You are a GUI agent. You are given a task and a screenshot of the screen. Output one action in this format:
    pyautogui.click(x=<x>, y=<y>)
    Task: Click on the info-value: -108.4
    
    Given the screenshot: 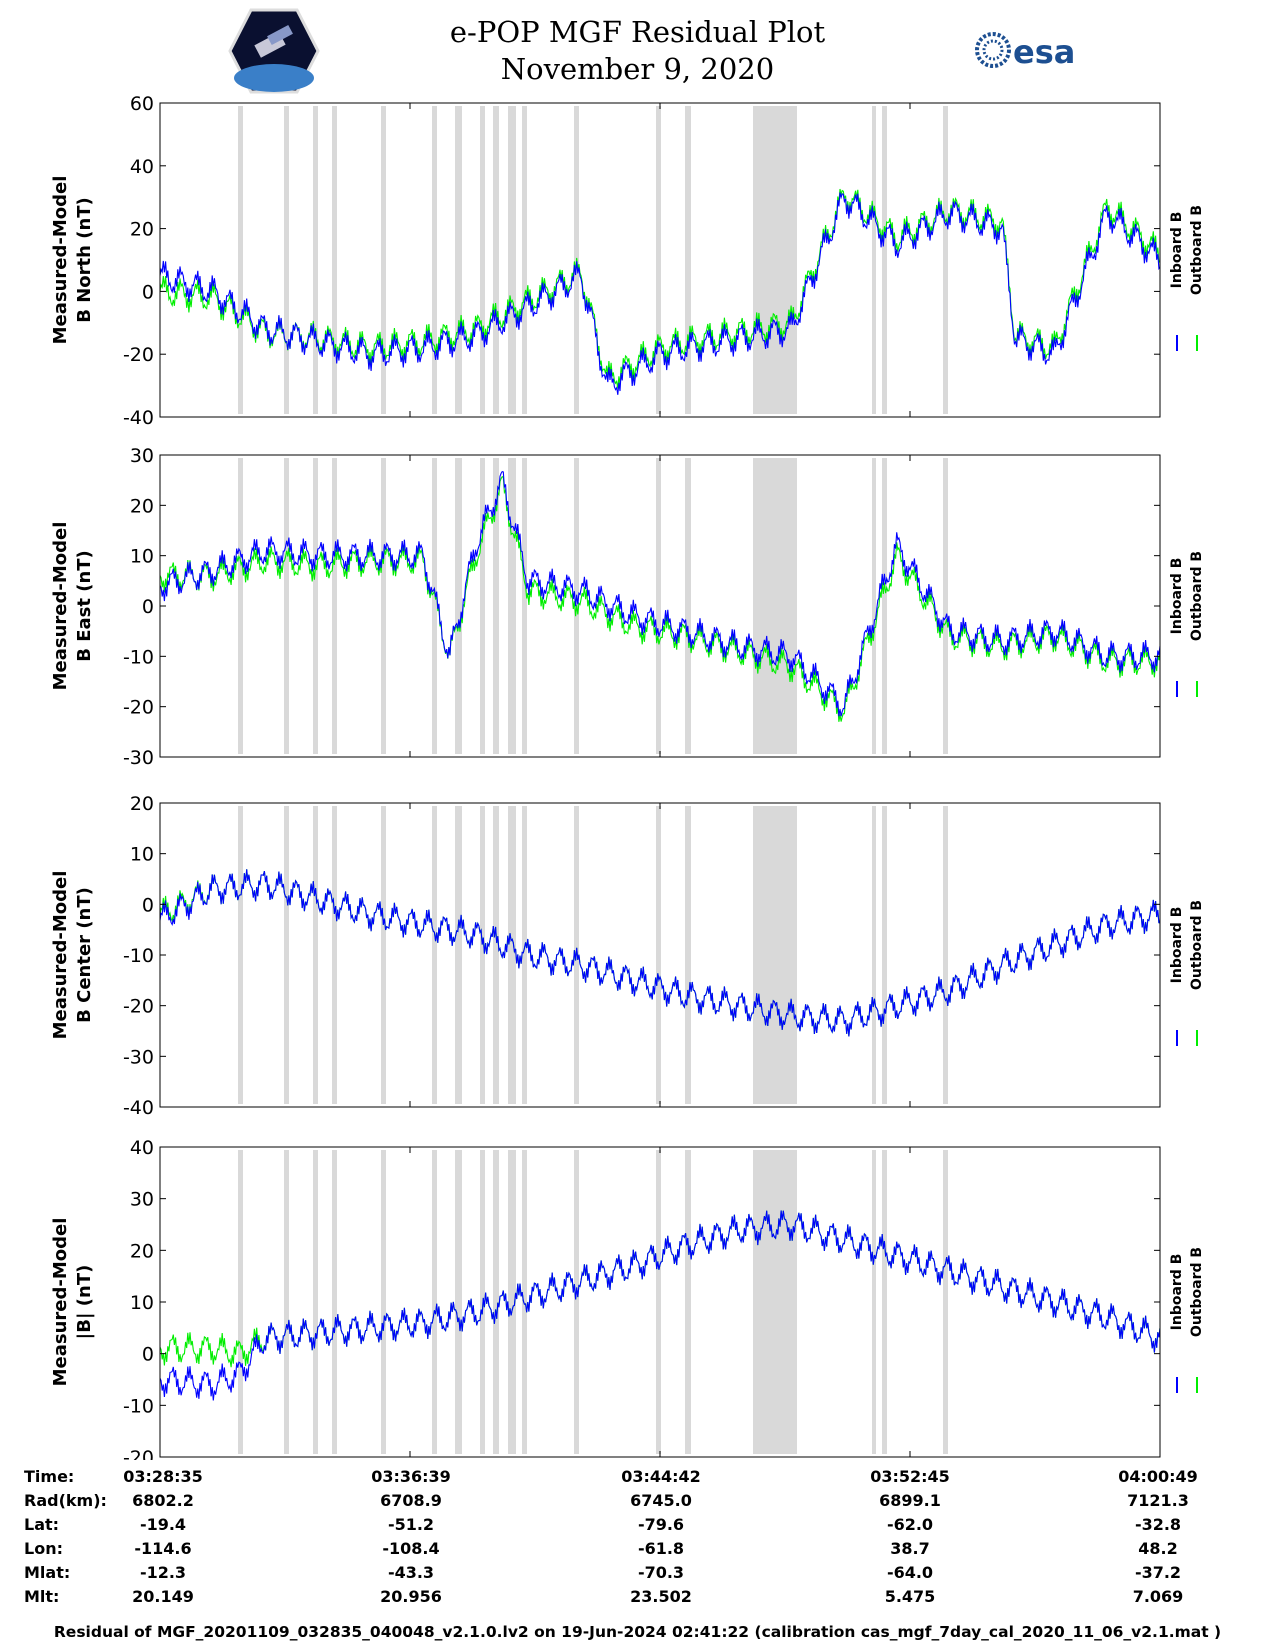 What is the action you would take?
    pyautogui.click(x=411, y=1548)
    